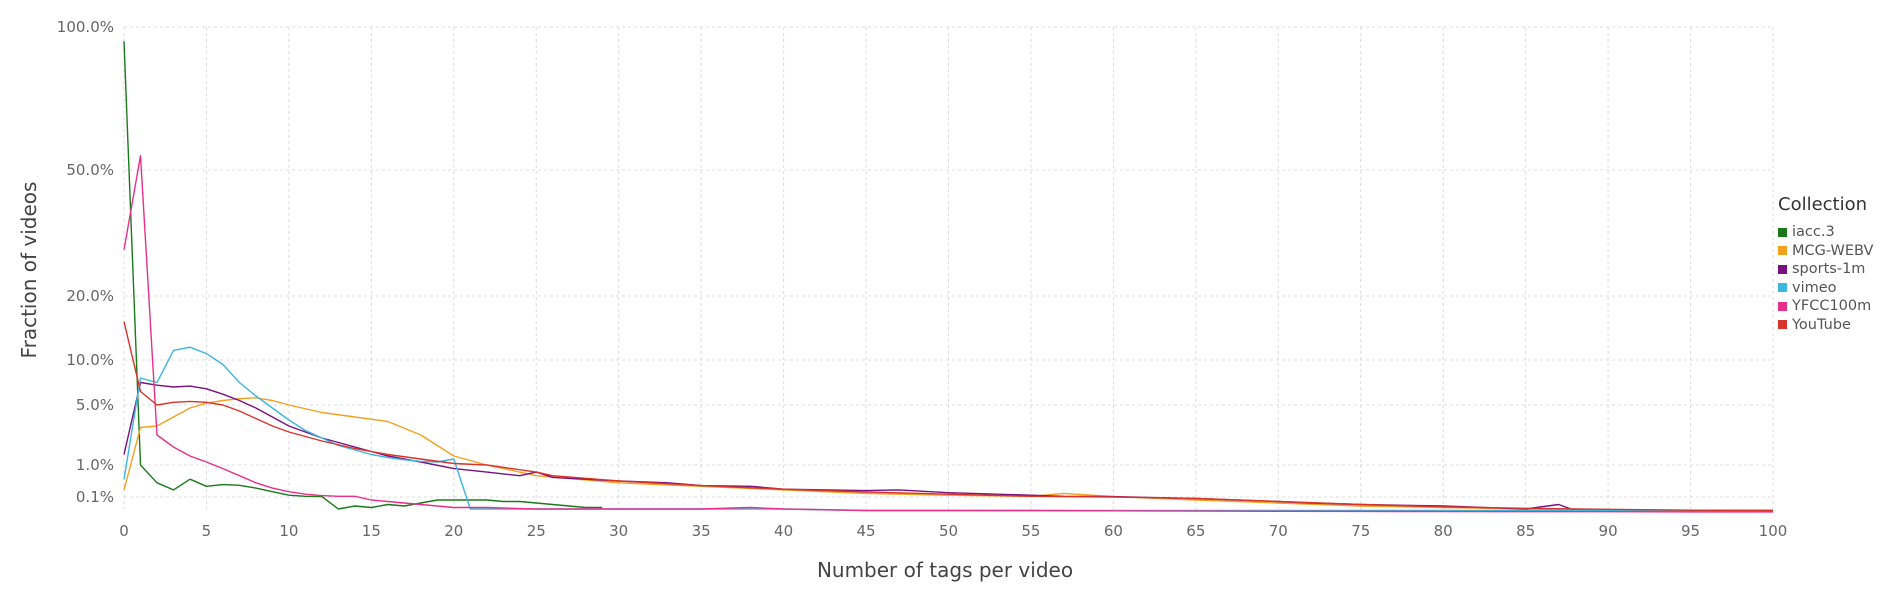  I want to click on y-tick-label: 5.0%, so click(95, 405).